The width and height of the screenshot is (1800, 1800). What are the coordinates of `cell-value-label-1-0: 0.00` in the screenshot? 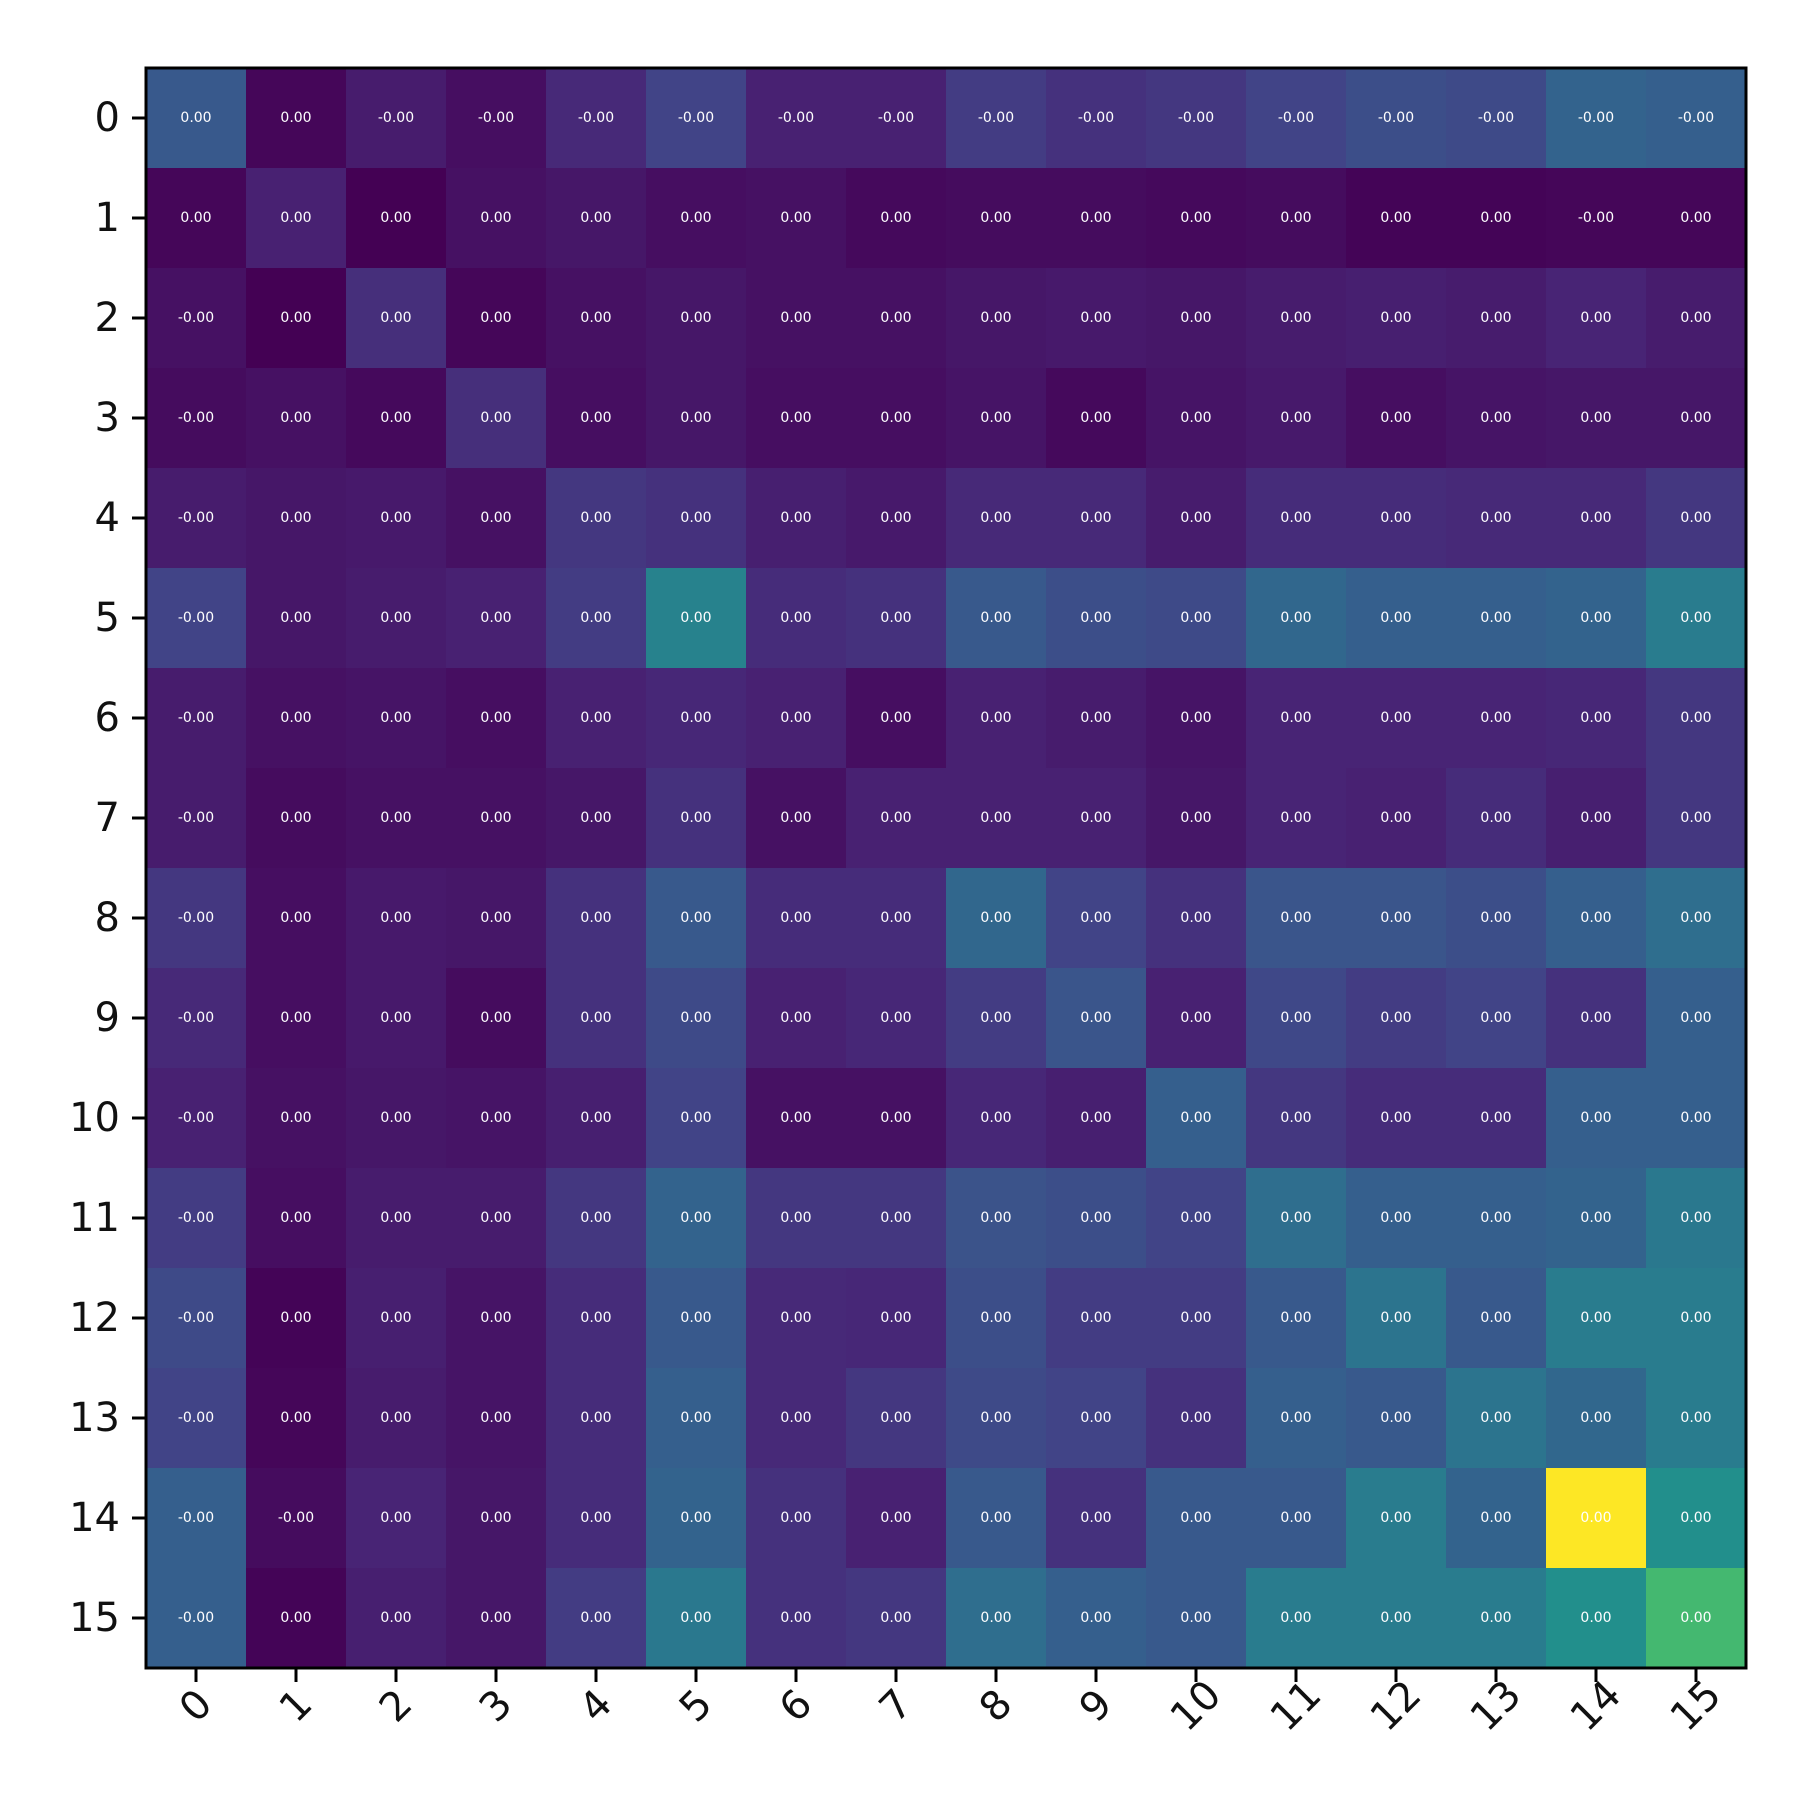 It's located at (195, 218).